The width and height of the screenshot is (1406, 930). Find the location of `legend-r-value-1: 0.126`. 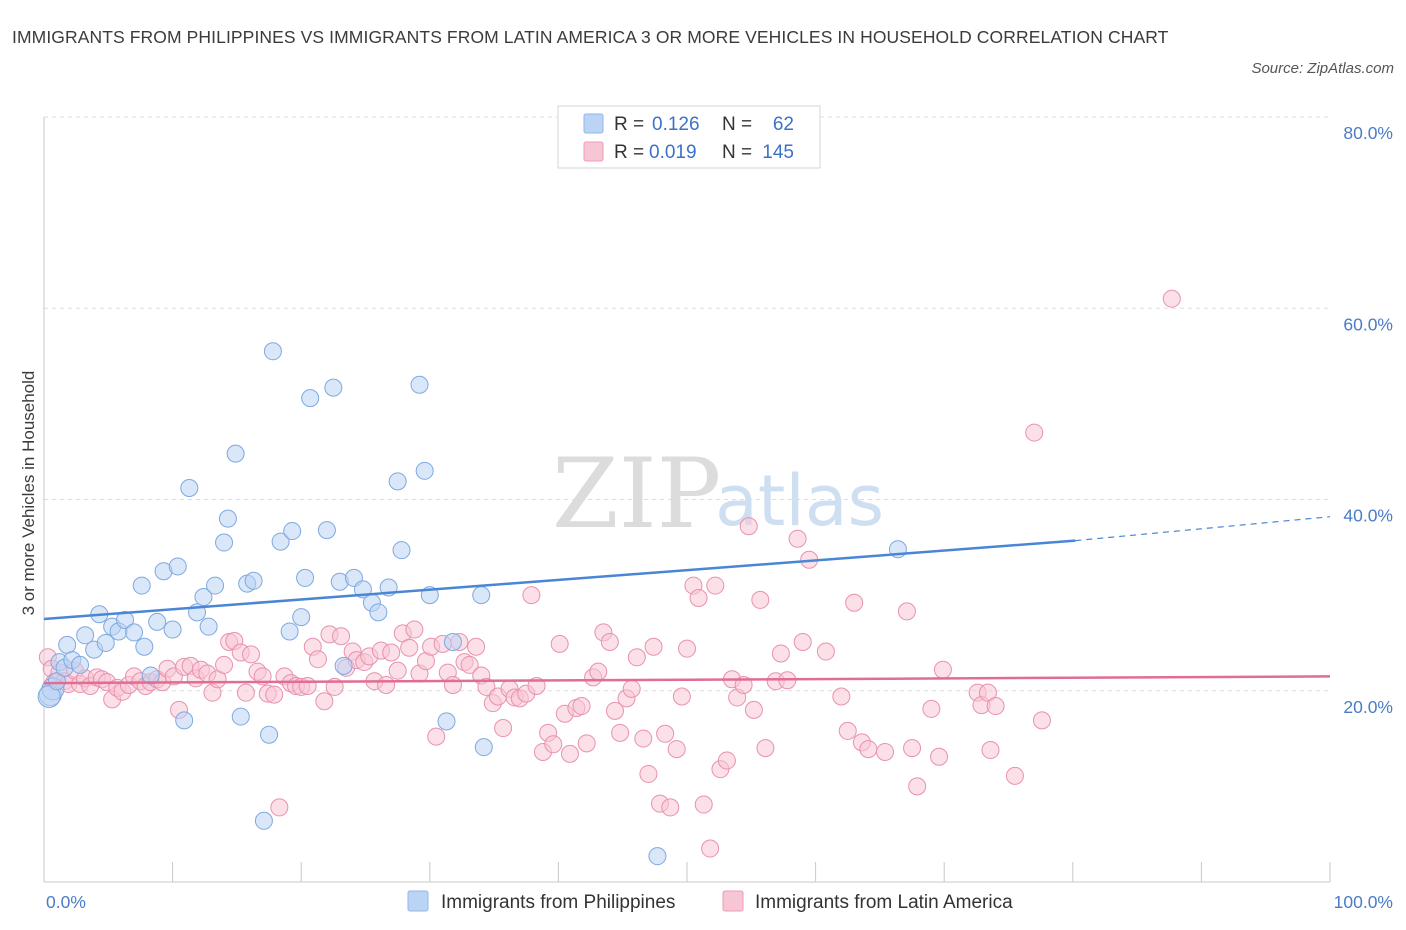

legend-r-value-1: 0.126 is located at coordinates (676, 124).